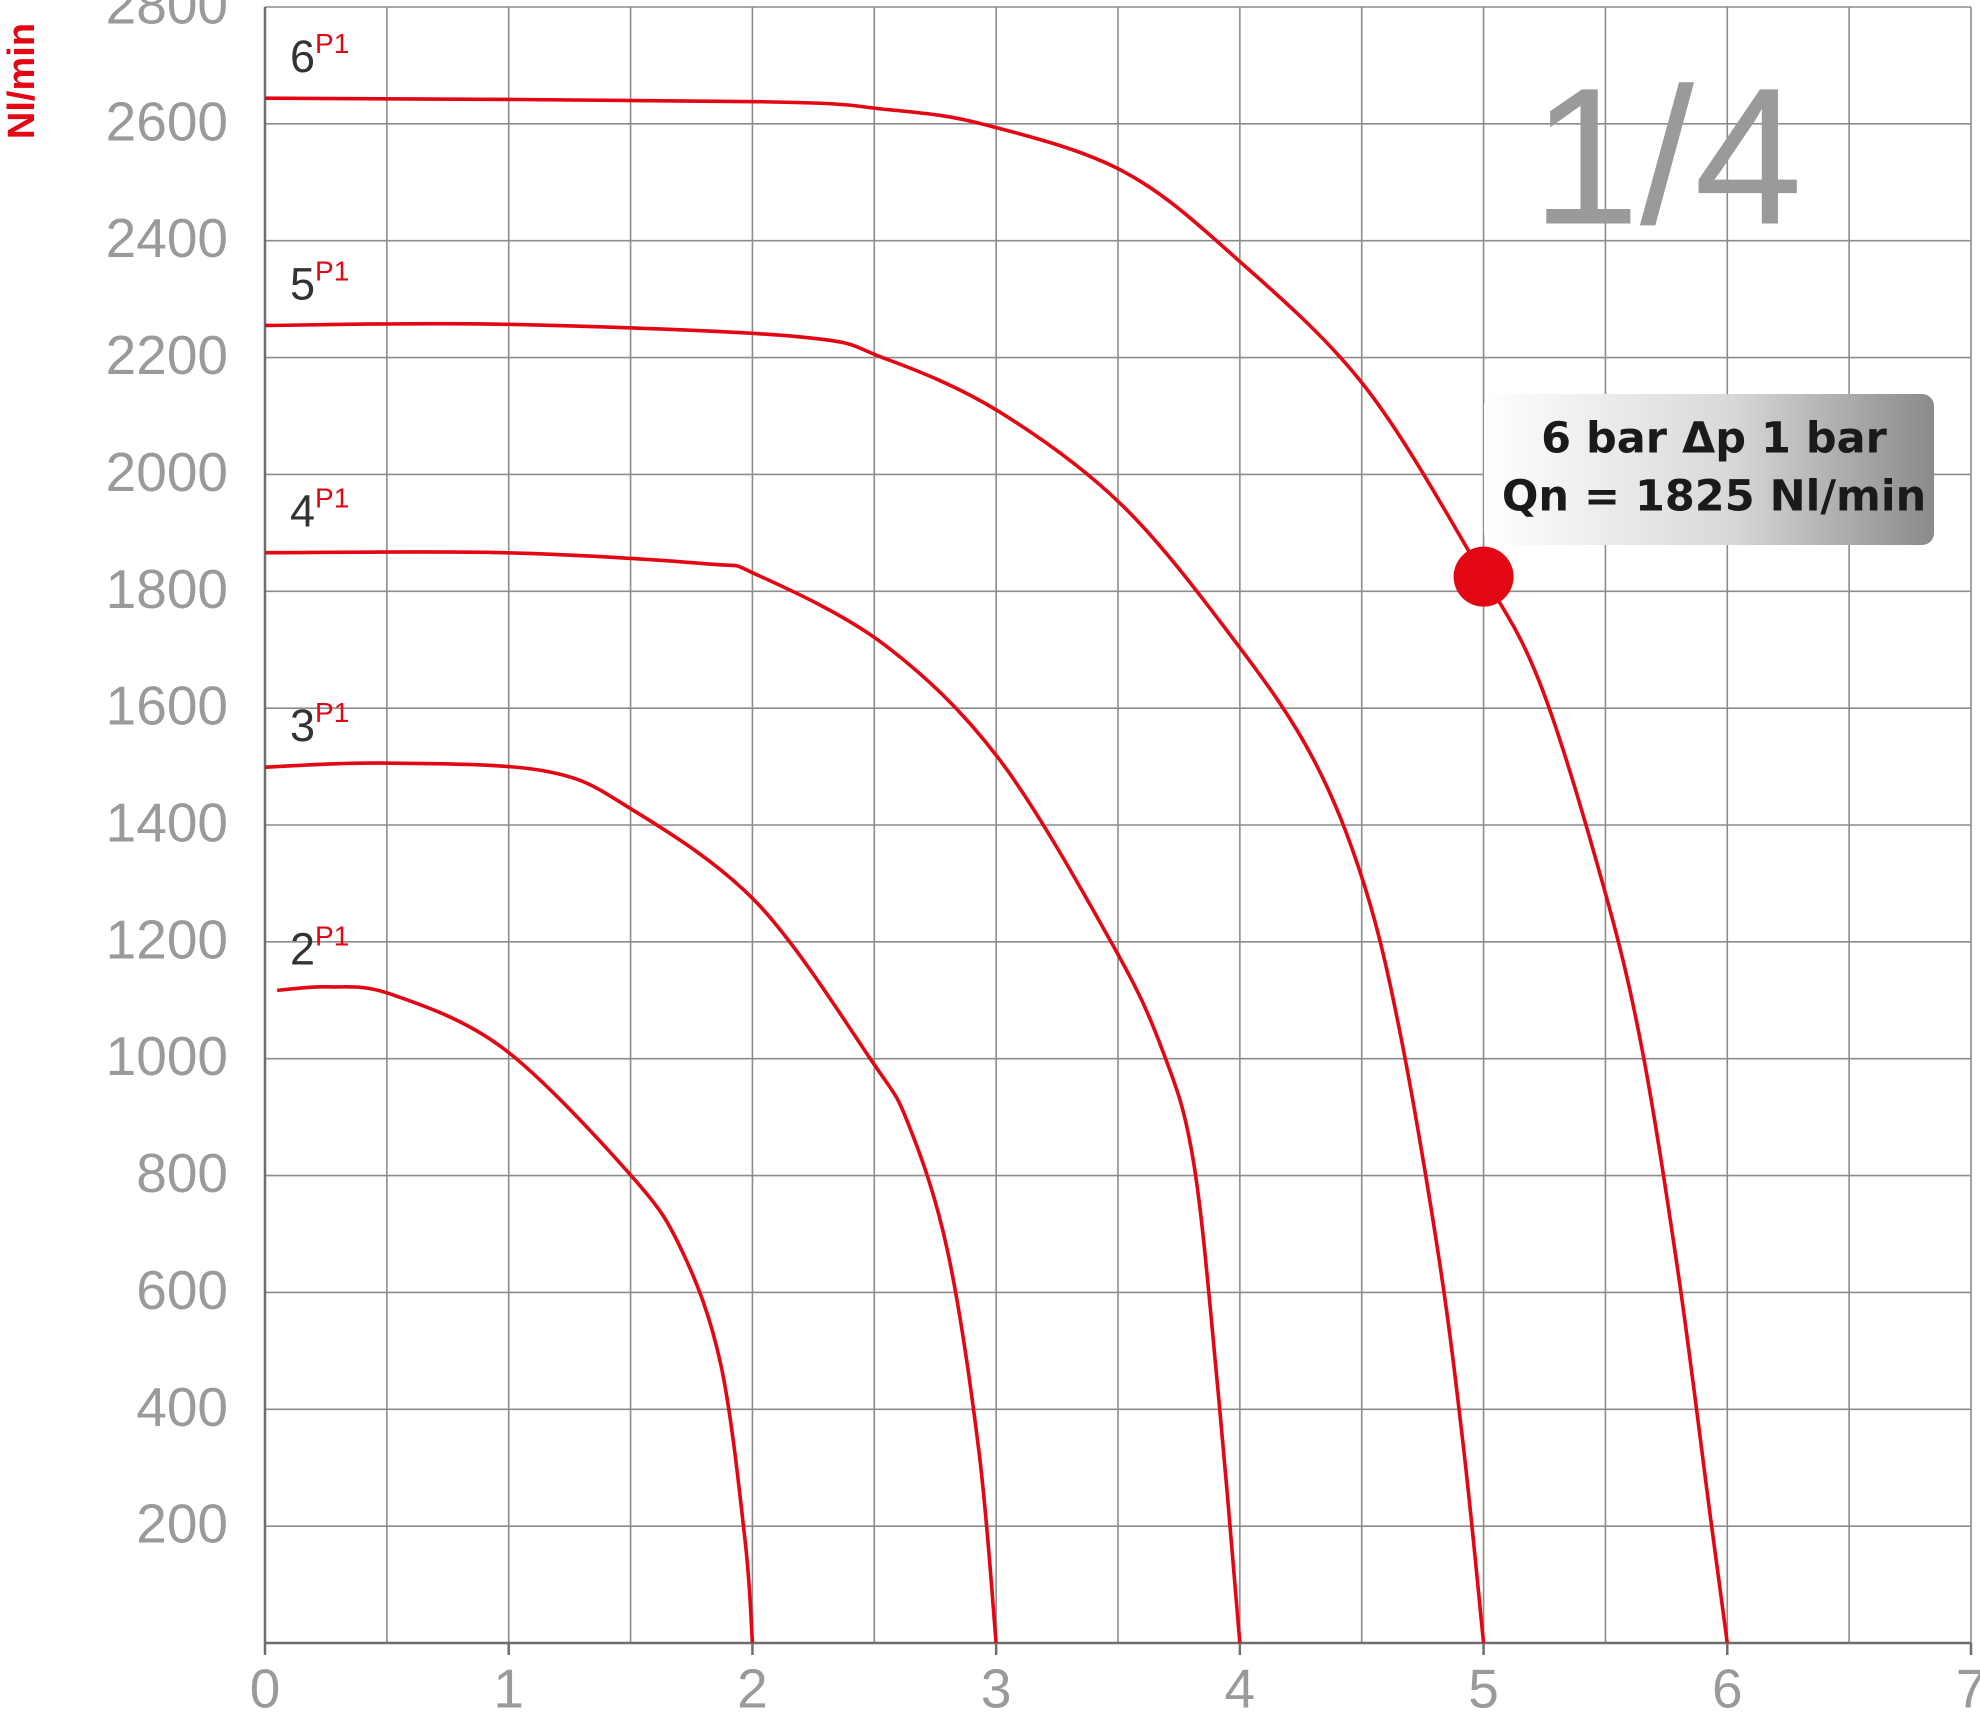 The height and width of the screenshot is (1713, 1980). What do you see at coordinates (167, 1056) in the screenshot?
I see `y-tick-label: 1000` at bounding box center [167, 1056].